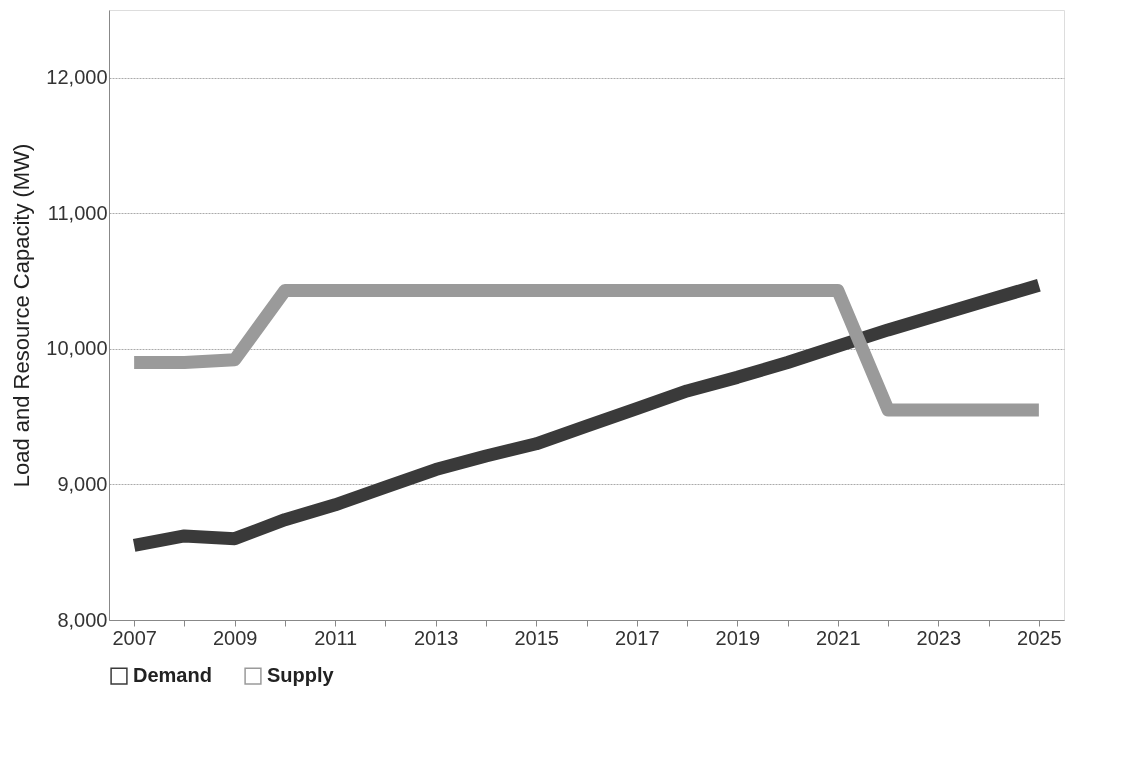  Describe the element at coordinates (77, 77) in the screenshot. I see `y-tick-label: 12,000` at that location.